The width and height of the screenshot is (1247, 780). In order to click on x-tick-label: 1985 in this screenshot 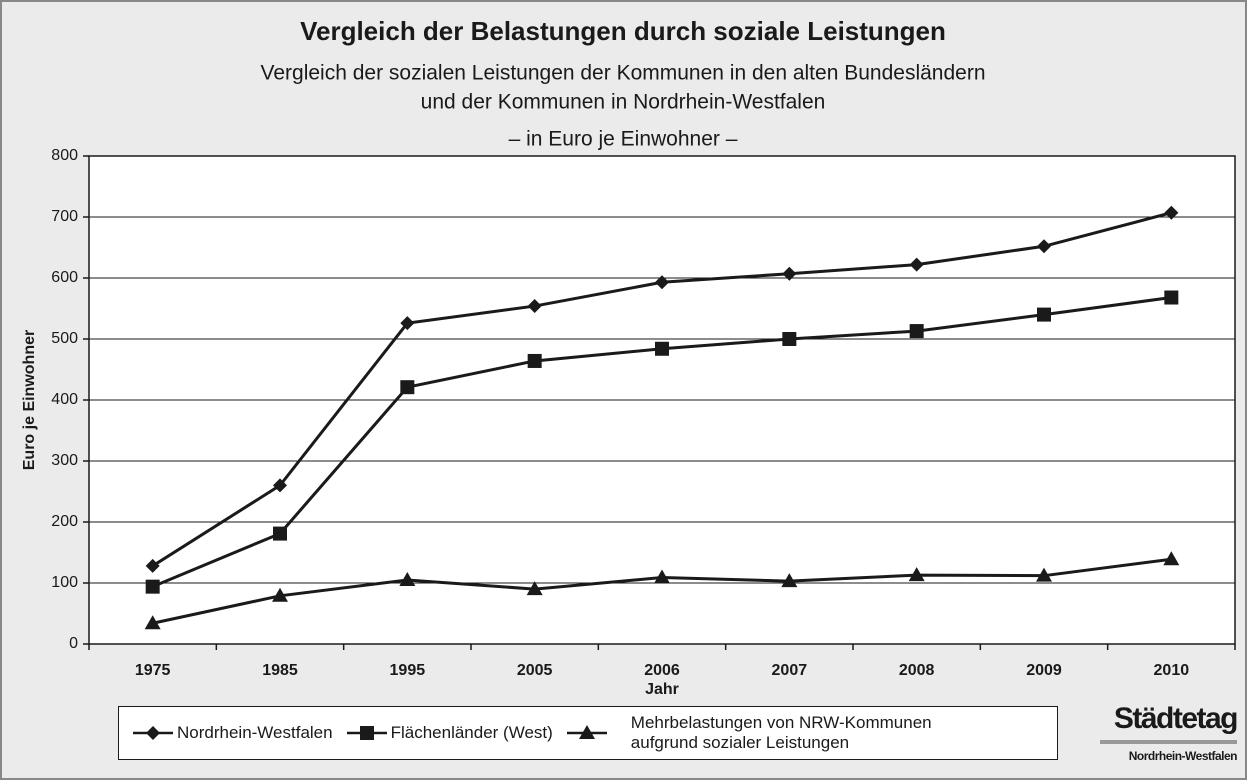, I will do `click(280, 670)`.